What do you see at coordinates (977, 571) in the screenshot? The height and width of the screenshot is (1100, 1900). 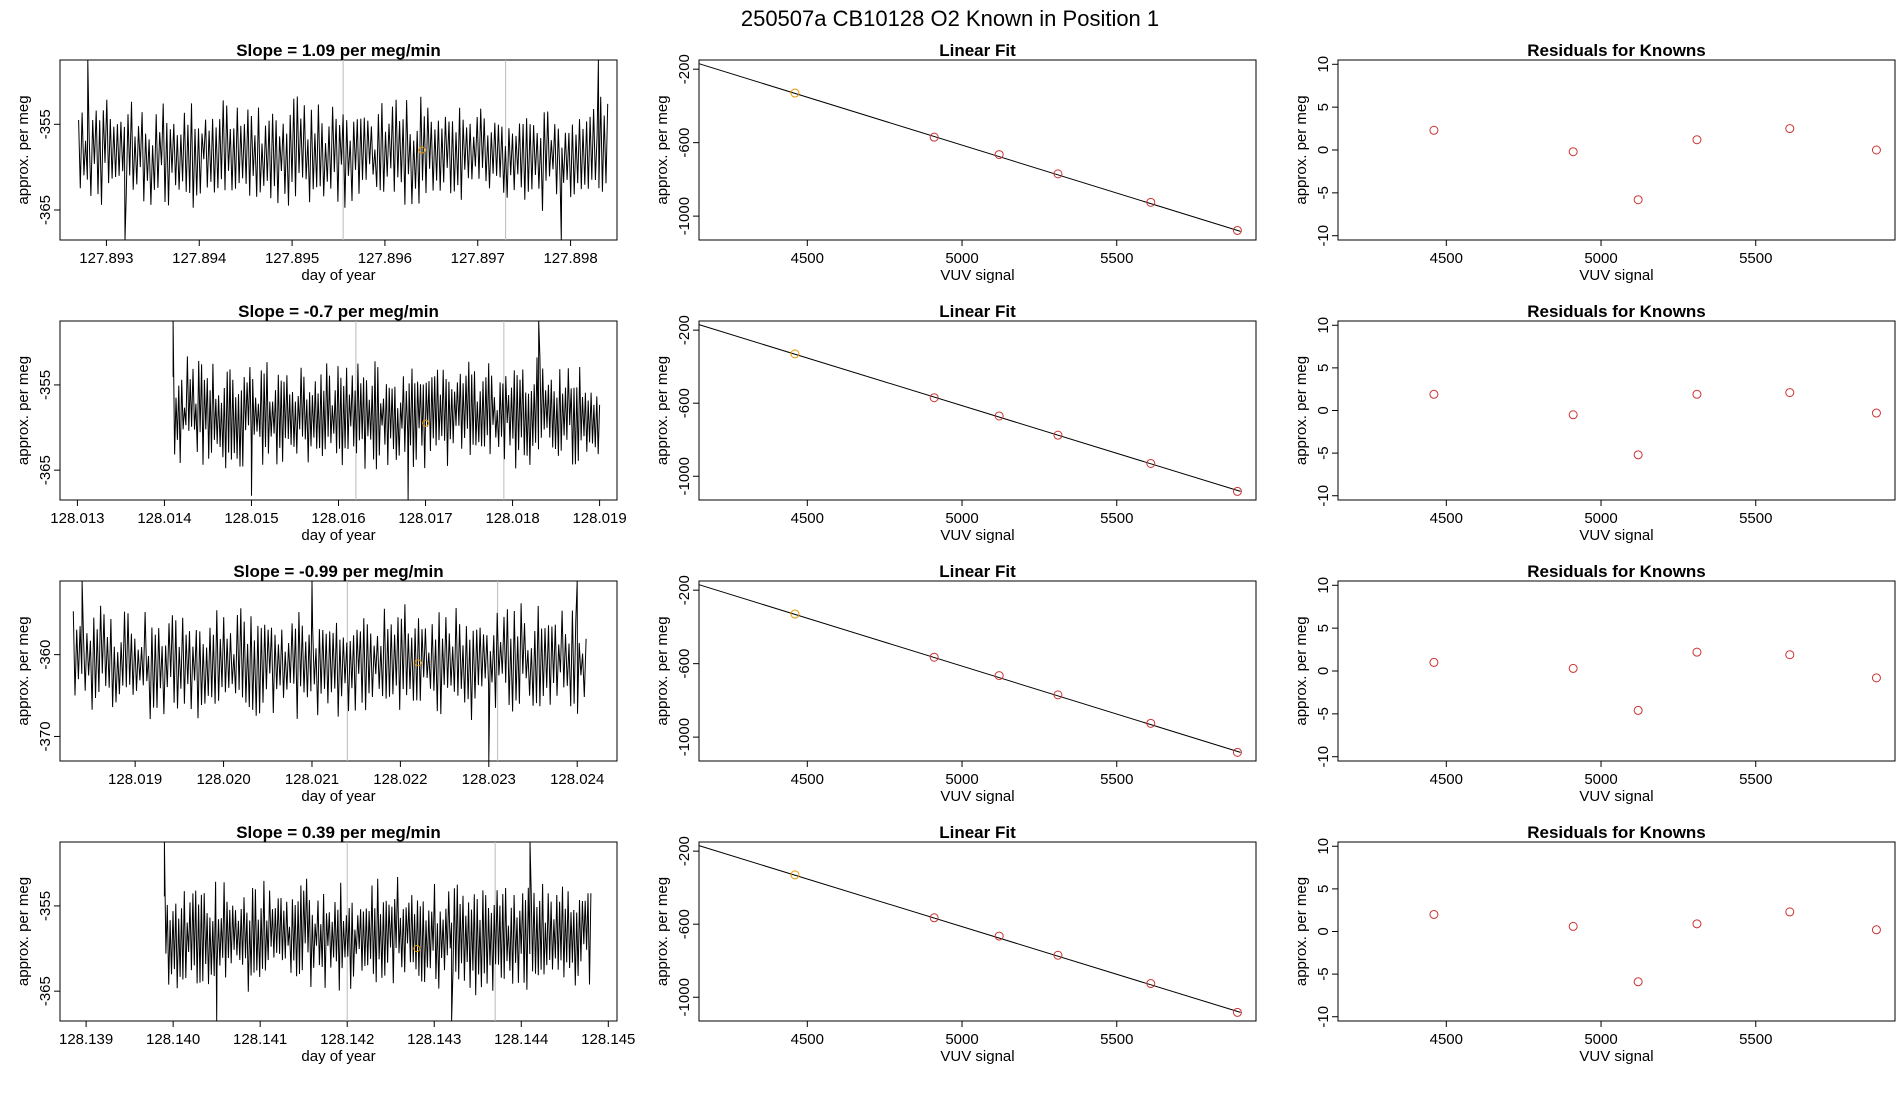 I see `panel-title: Linear Fit` at bounding box center [977, 571].